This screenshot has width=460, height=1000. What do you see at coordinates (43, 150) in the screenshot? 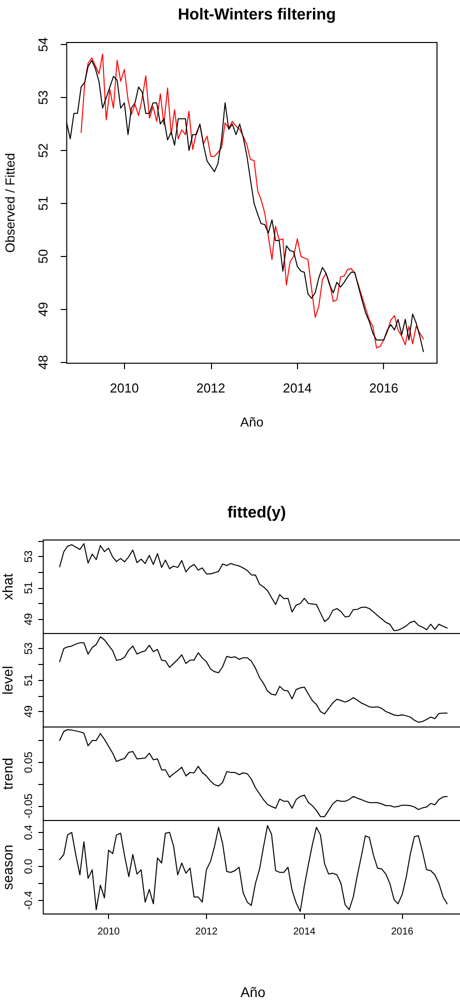
I see `y-tick-label: 52` at bounding box center [43, 150].